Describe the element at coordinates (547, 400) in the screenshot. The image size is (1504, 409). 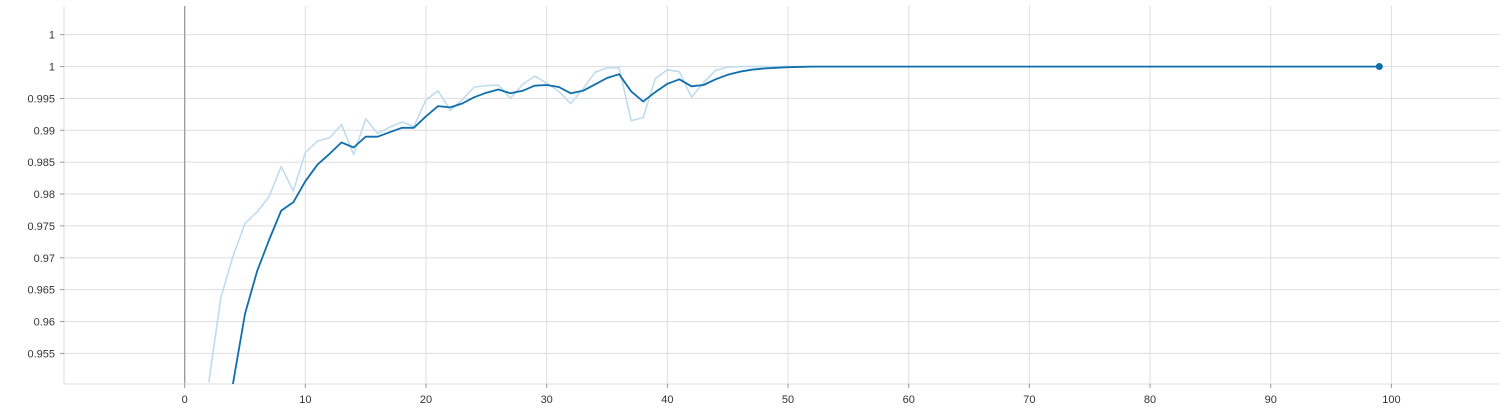
I see `x-tick-label: 30` at that location.